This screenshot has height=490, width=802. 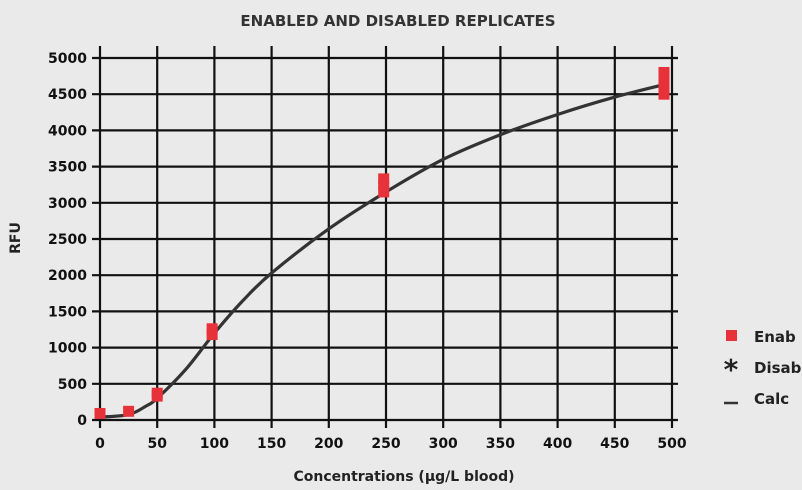 I want to click on x-tick-label: 0, so click(x=100, y=444).